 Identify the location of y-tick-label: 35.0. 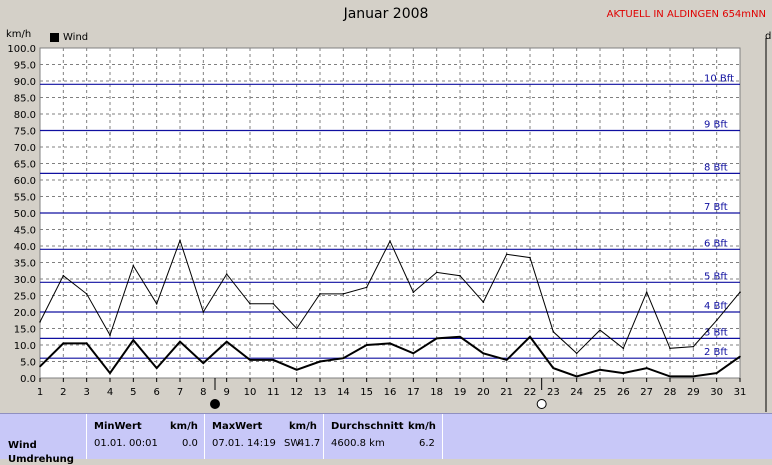
(25, 264).